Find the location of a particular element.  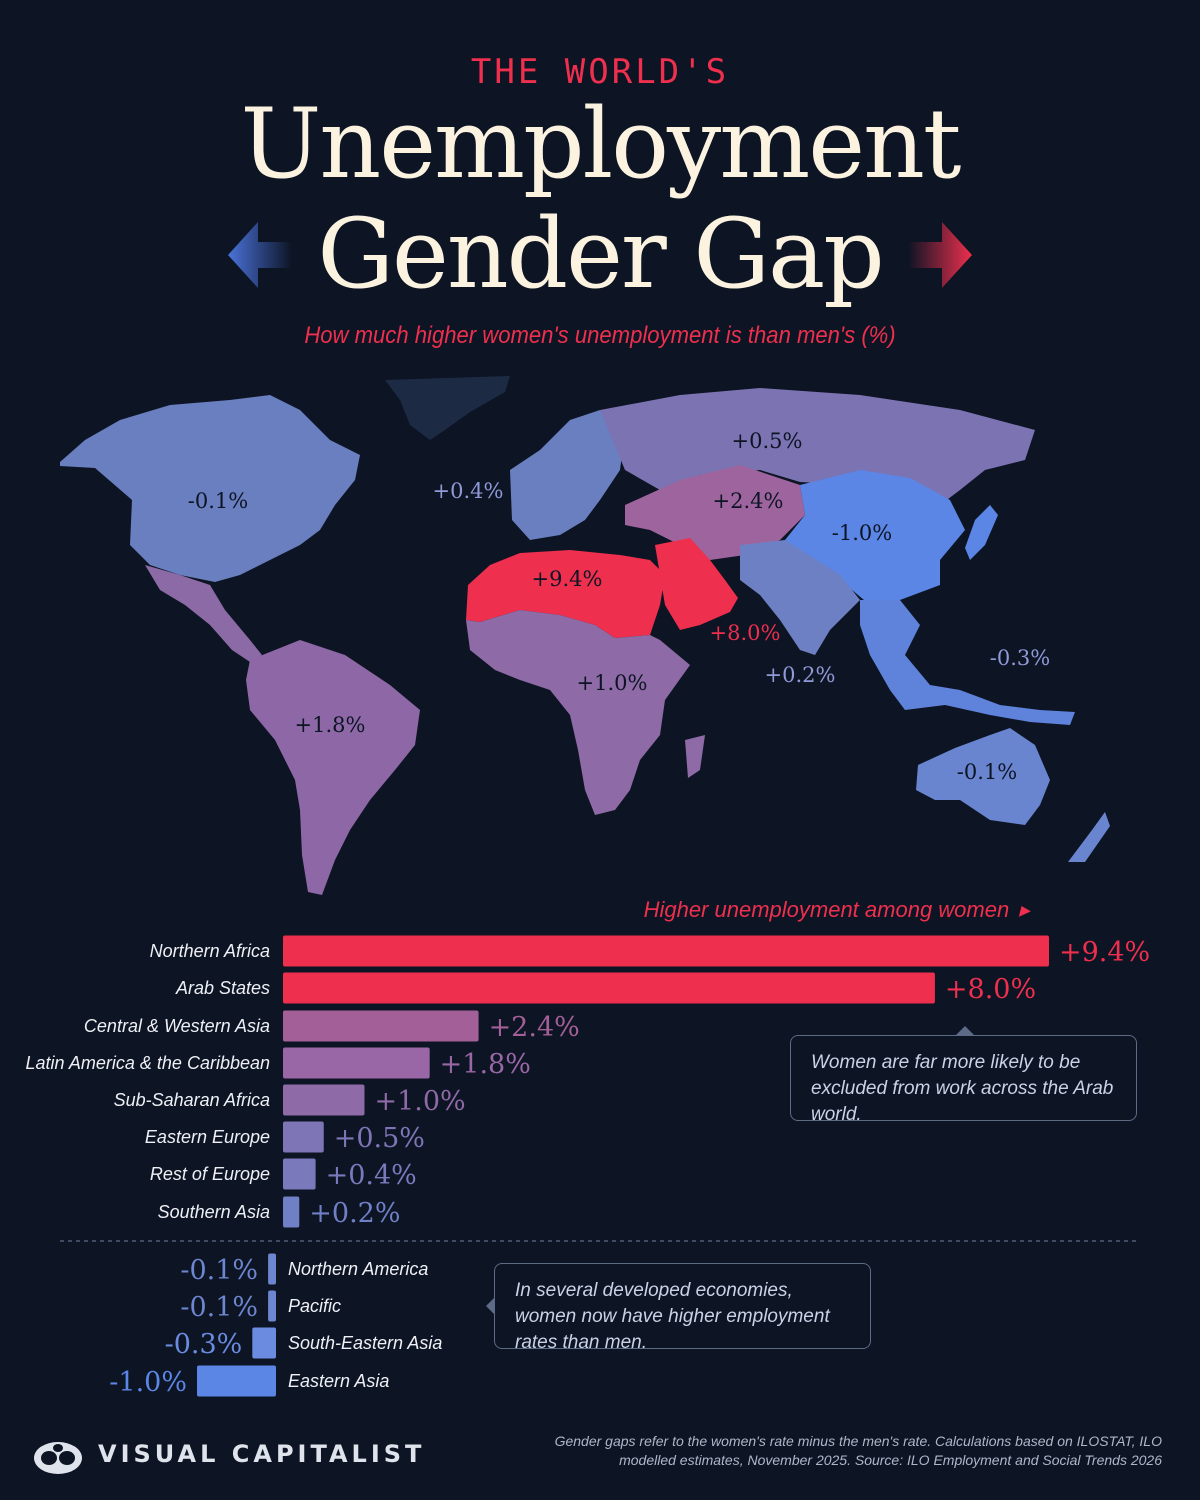

region-northern-africa is located at coordinates (565, 594).